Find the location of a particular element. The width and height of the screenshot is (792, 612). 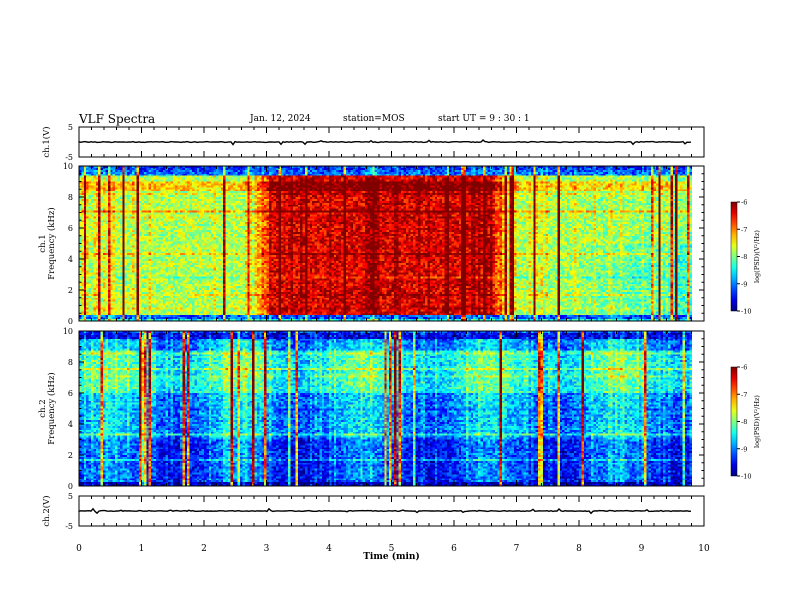

ylabel: ch.1 is located at coordinates (43, 243).